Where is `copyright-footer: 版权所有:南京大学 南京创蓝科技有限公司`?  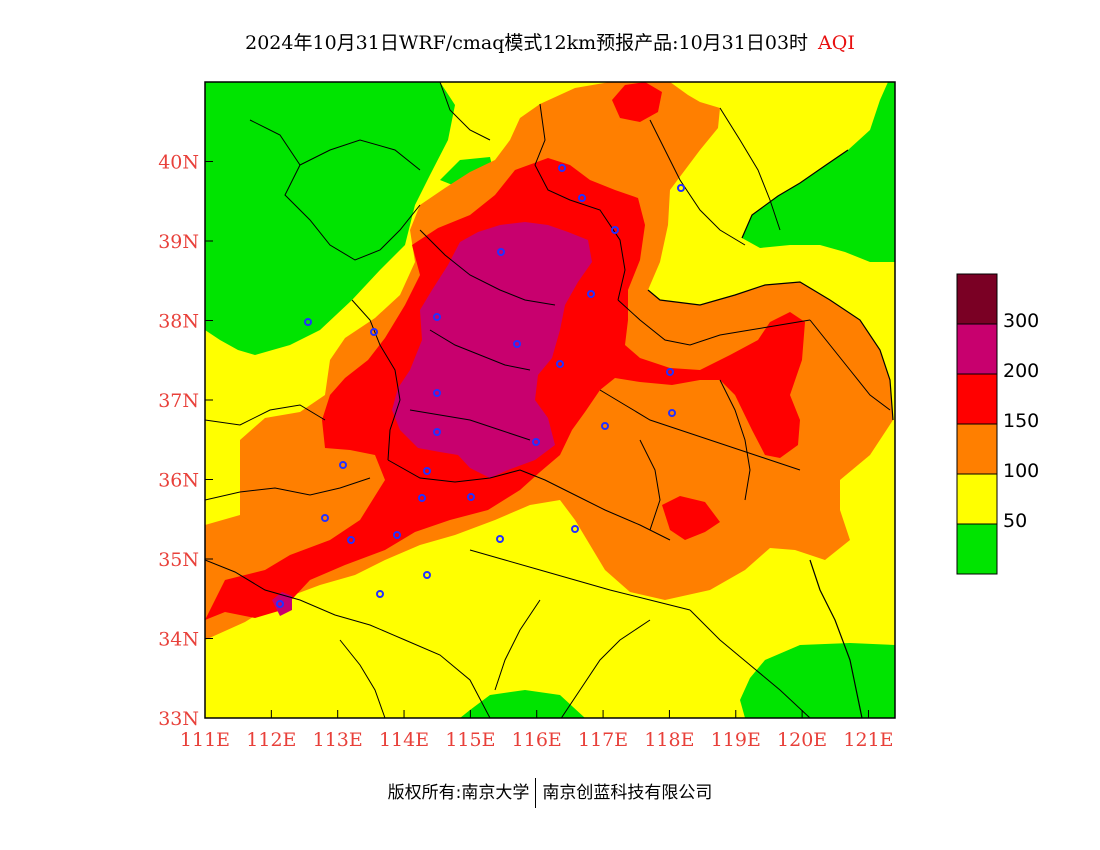 copyright-footer: 版权所有:南京大学 南京创蓝科技有限公司 is located at coordinates (550, 793).